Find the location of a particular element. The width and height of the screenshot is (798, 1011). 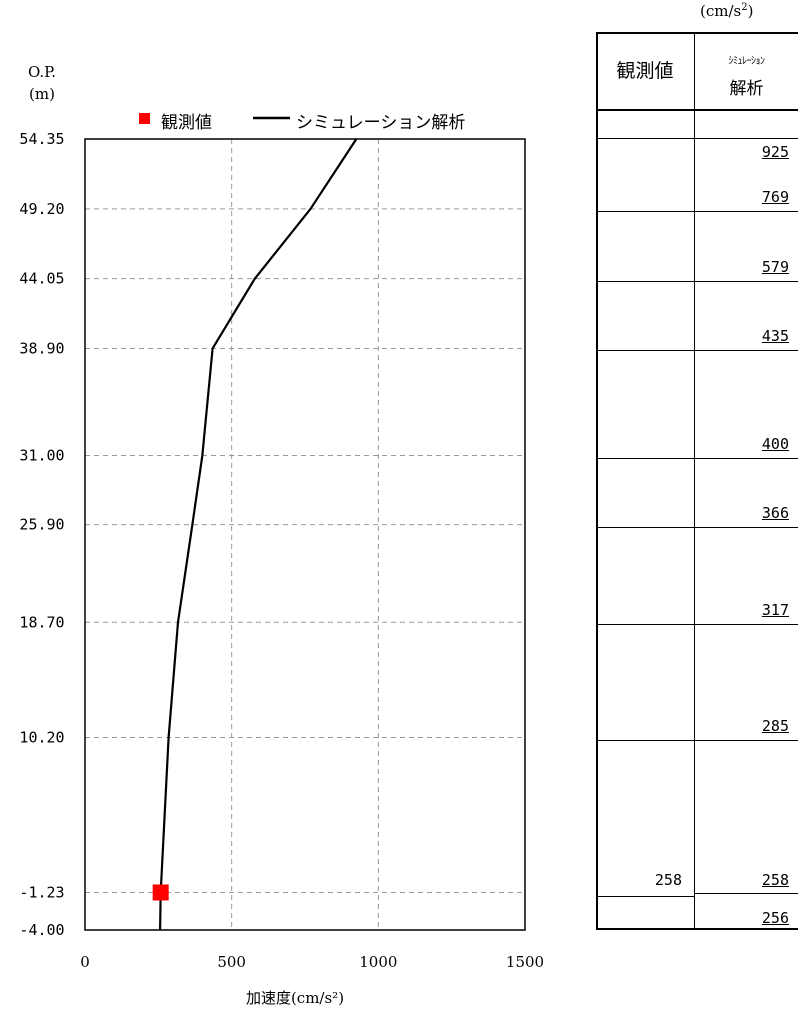

observed-point-marker is located at coordinates (161, 892).